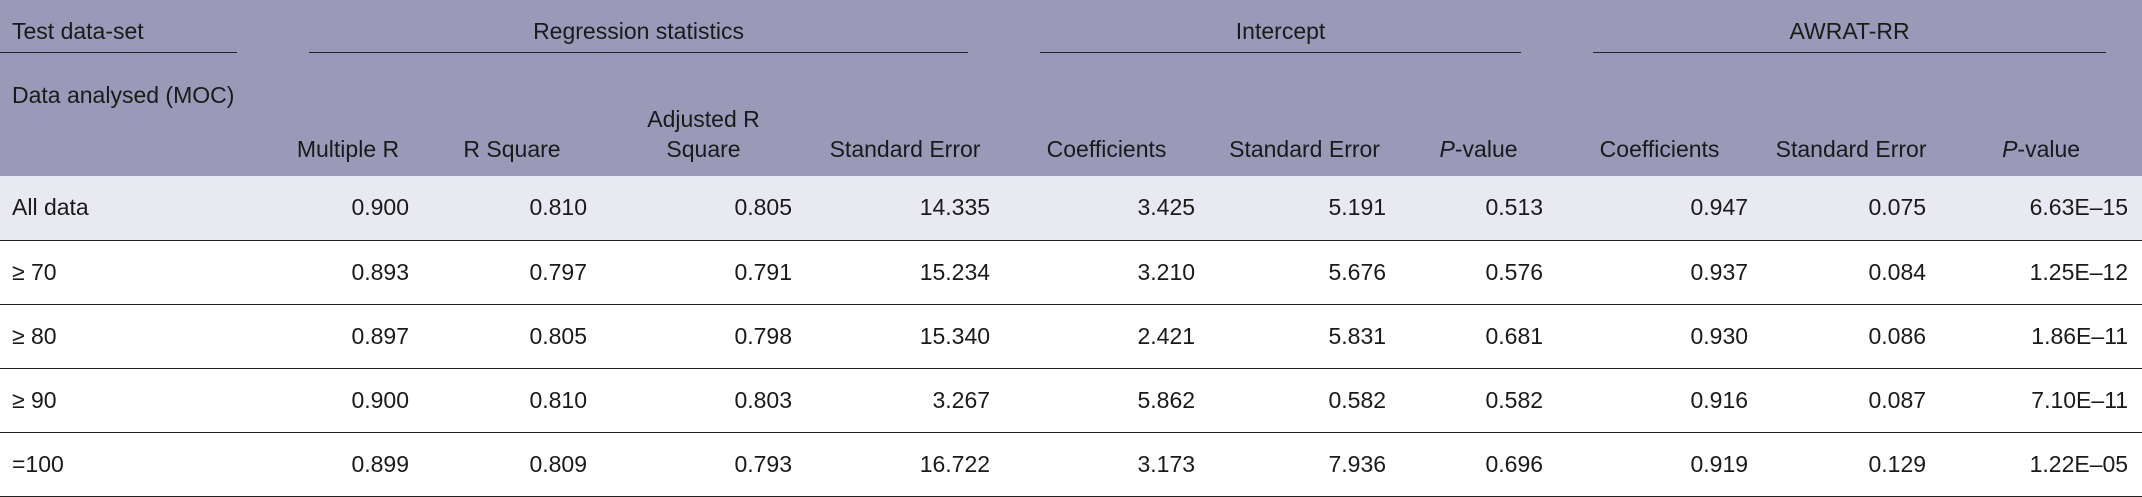 Image resolution: width=2142 pixels, height=497 pixels. What do you see at coordinates (1166, 271) in the screenshot?
I see `cell: 3.210` at bounding box center [1166, 271].